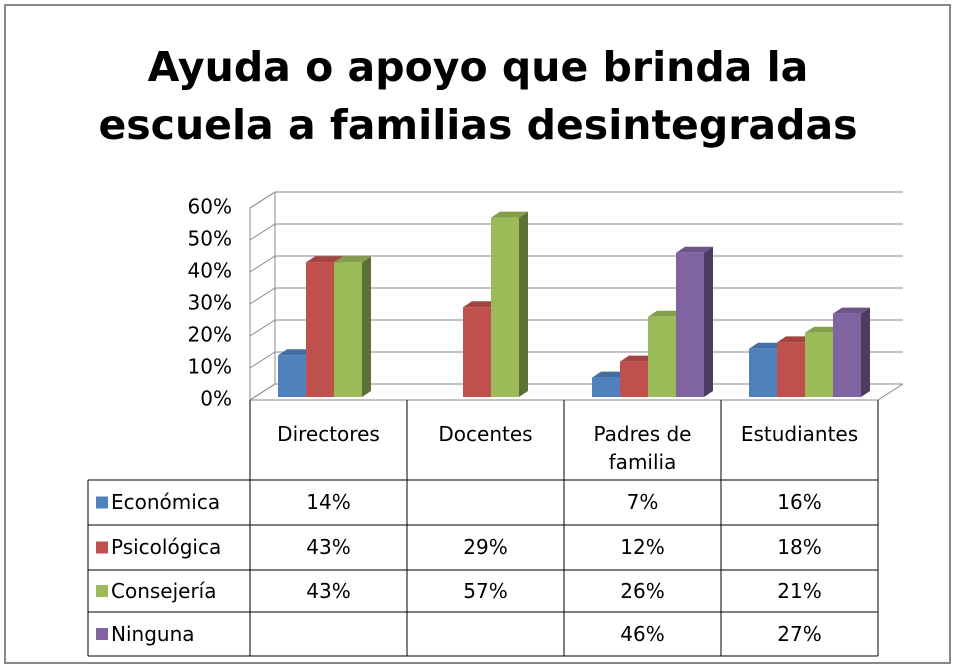 This screenshot has width=956, height=669. What do you see at coordinates (210, 335) in the screenshot?
I see `y-tick-label: 20%` at bounding box center [210, 335].